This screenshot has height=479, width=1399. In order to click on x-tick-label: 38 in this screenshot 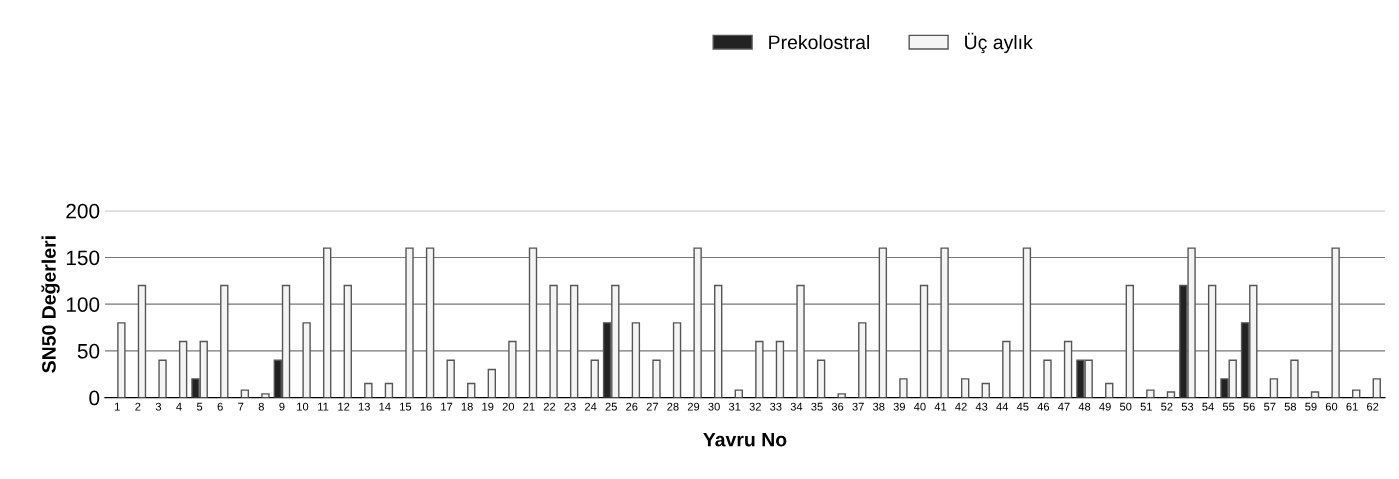, I will do `click(878, 406)`.